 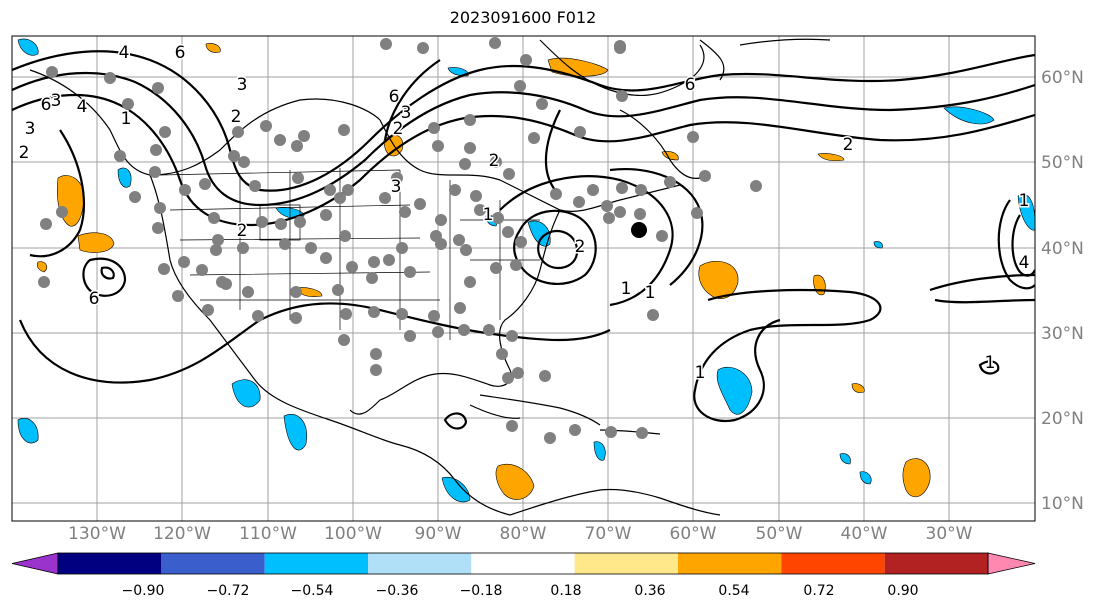 What do you see at coordinates (523, 563) in the screenshot?
I see `colorbar-outline` at bounding box center [523, 563].